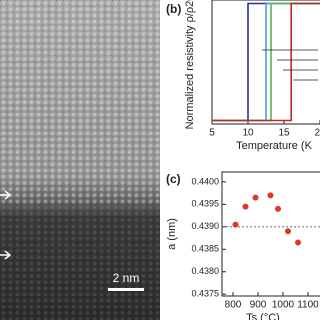 This screenshot has height=320, width=320. Describe the element at coordinates (274, 146) in the screenshot. I see `x-axis-label: Temperature (K` at that location.